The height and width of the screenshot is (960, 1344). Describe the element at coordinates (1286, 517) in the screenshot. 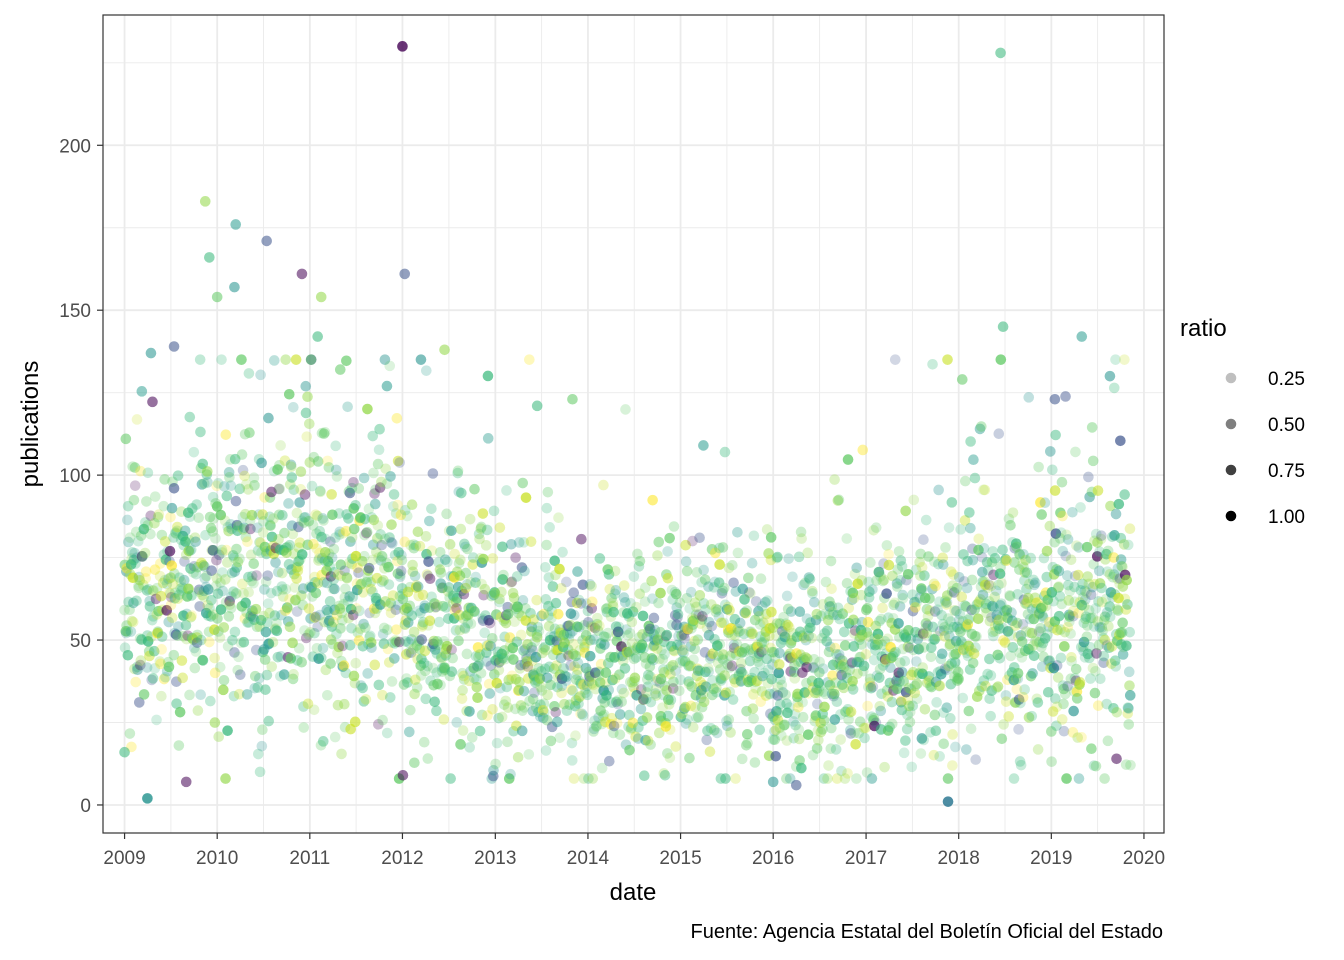

I see `legend-label: 1.00` at that location.